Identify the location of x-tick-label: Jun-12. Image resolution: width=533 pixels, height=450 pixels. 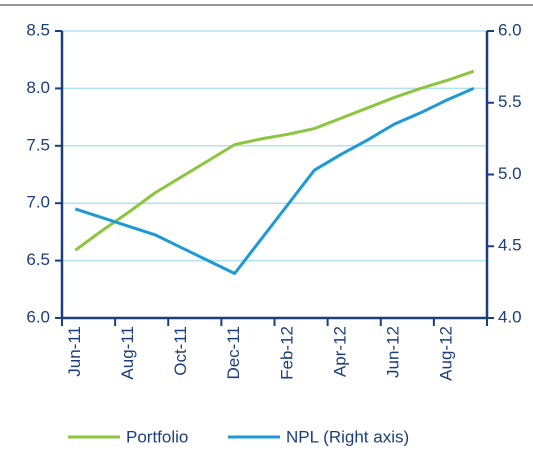
(393, 352).